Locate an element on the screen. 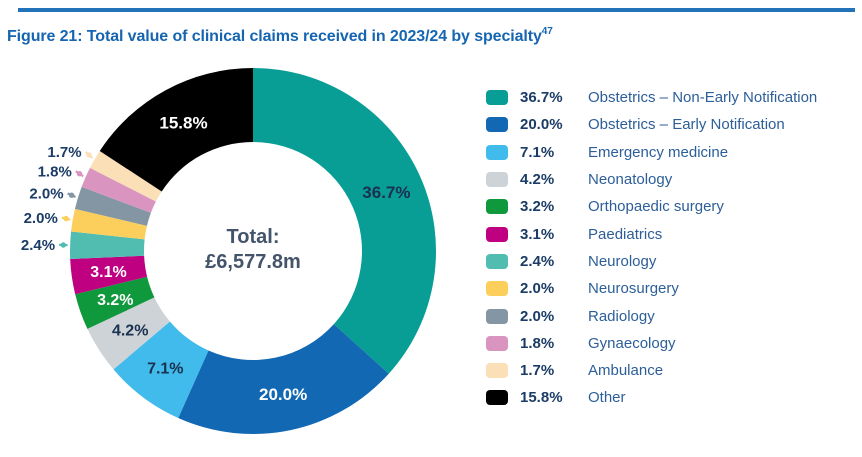  legend-percent: 1.8% is located at coordinates (537, 343).